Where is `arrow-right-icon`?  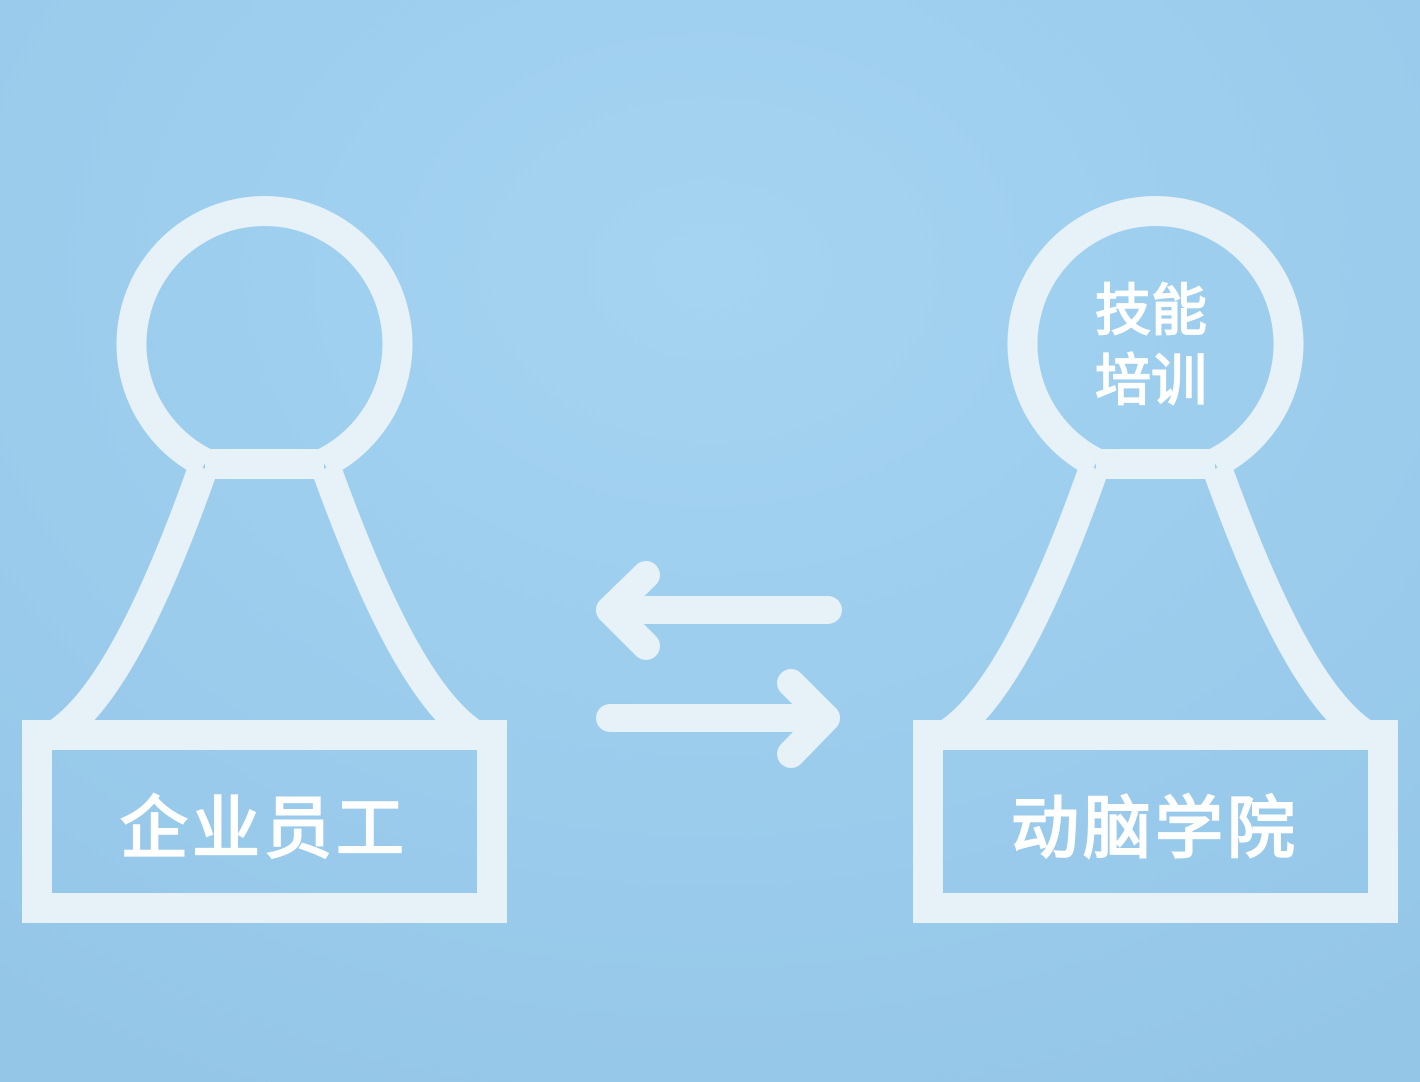 arrow-right-icon is located at coordinates (718, 718).